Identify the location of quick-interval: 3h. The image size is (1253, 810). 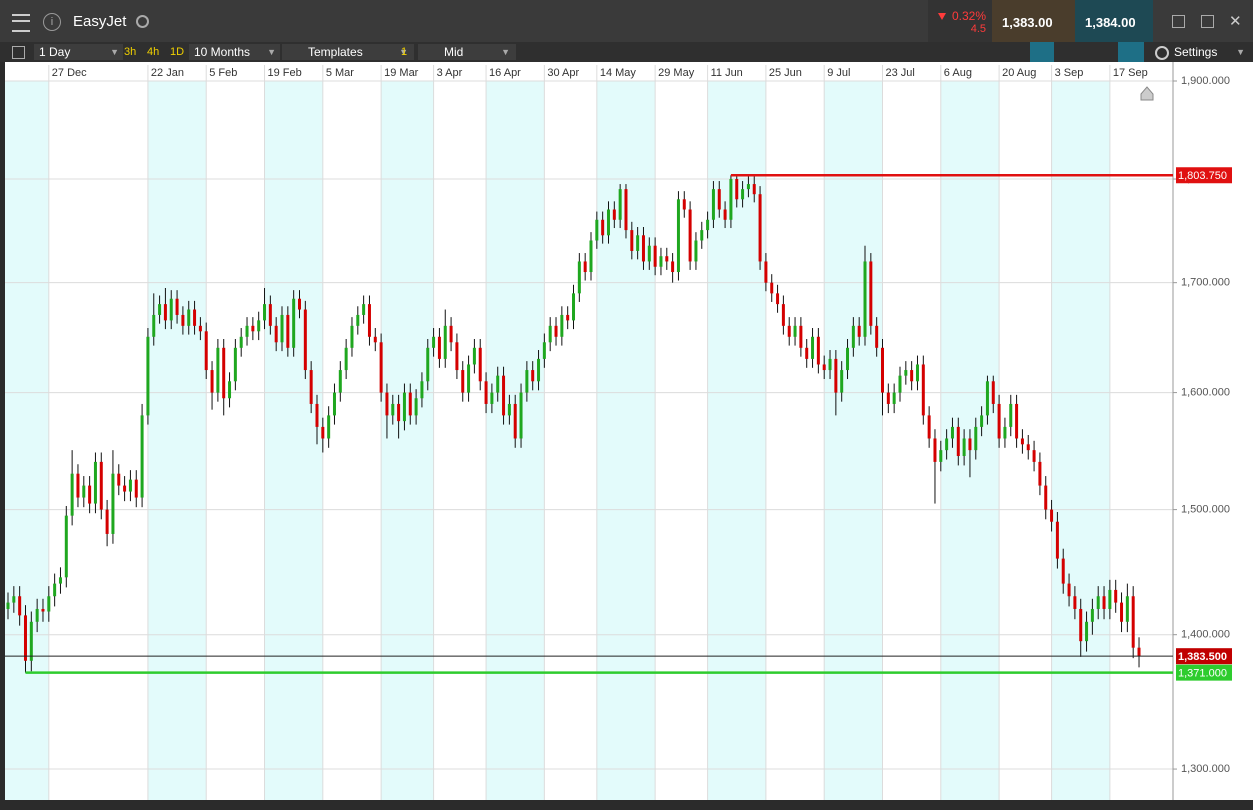
(130, 52).